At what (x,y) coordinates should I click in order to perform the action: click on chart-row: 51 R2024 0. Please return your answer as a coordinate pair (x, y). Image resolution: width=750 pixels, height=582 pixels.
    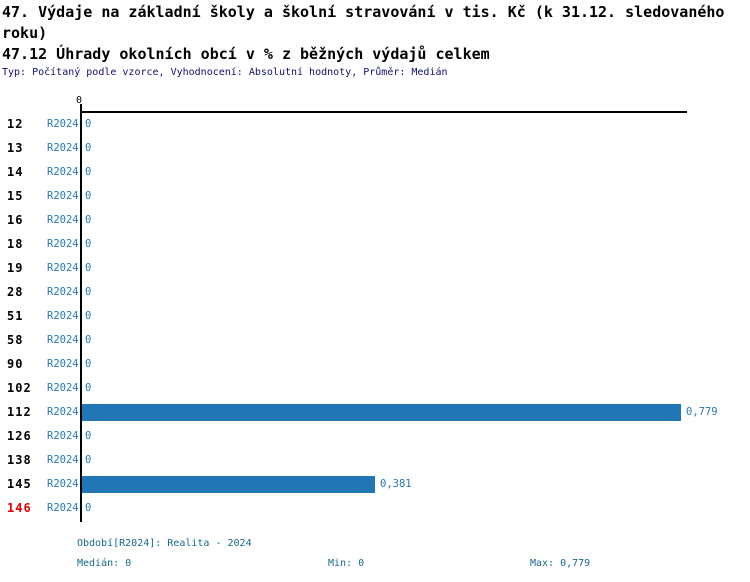
    Looking at the image, I should click on (375, 316).